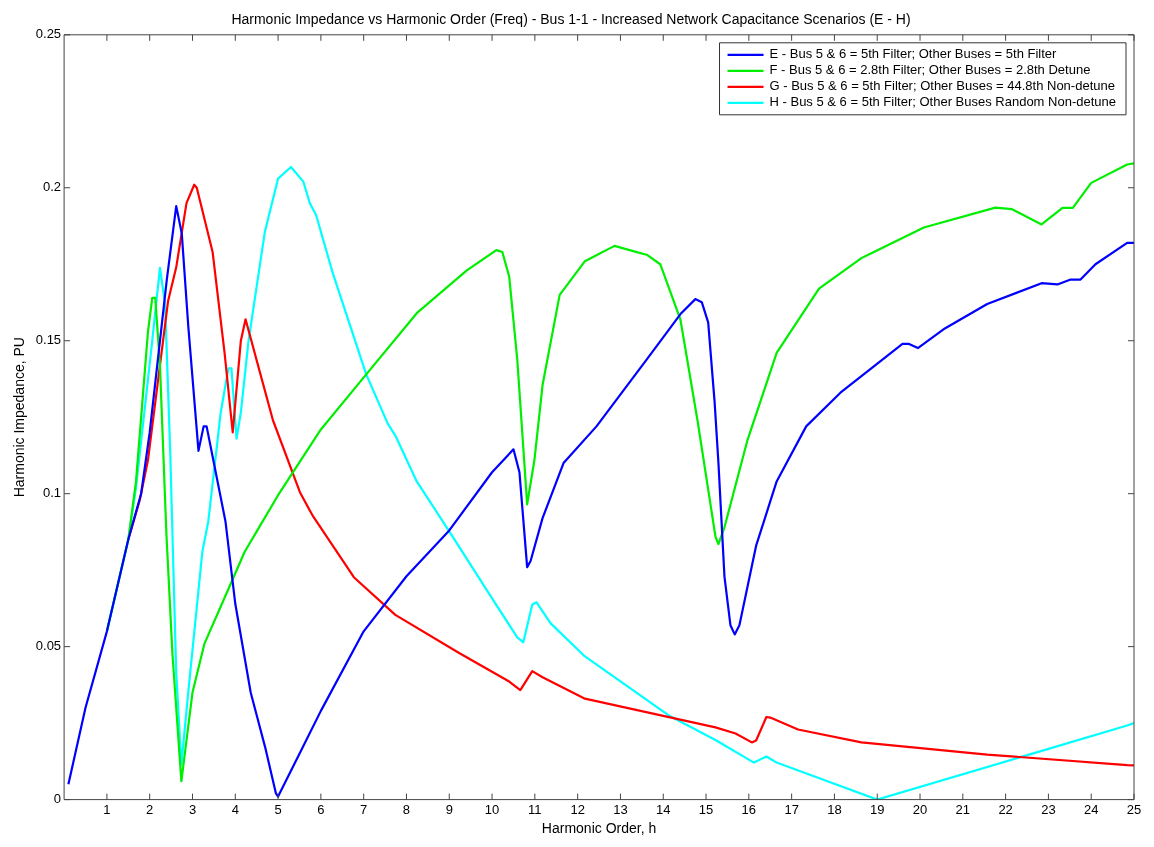 This screenshot has width=1154, height=847. I want to click on y-tick-label: 0.1, so click(52, 493).